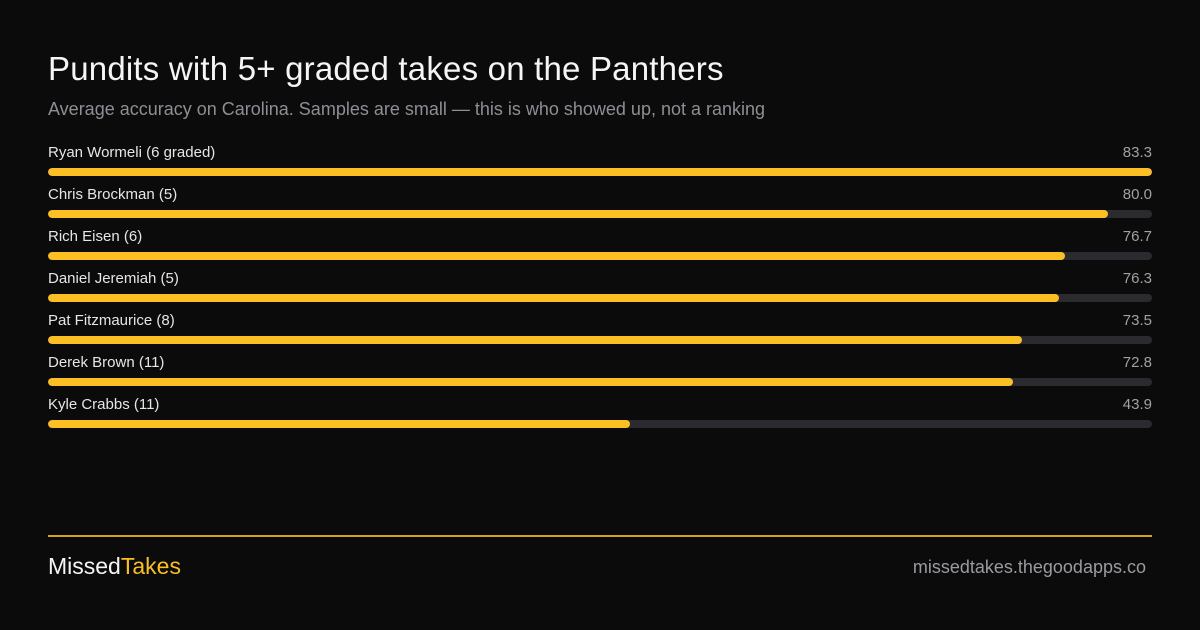 The width and height of the screenshot is (1200, 630). I want to click on bar-value-label: 72.8, so click(1137, 362).